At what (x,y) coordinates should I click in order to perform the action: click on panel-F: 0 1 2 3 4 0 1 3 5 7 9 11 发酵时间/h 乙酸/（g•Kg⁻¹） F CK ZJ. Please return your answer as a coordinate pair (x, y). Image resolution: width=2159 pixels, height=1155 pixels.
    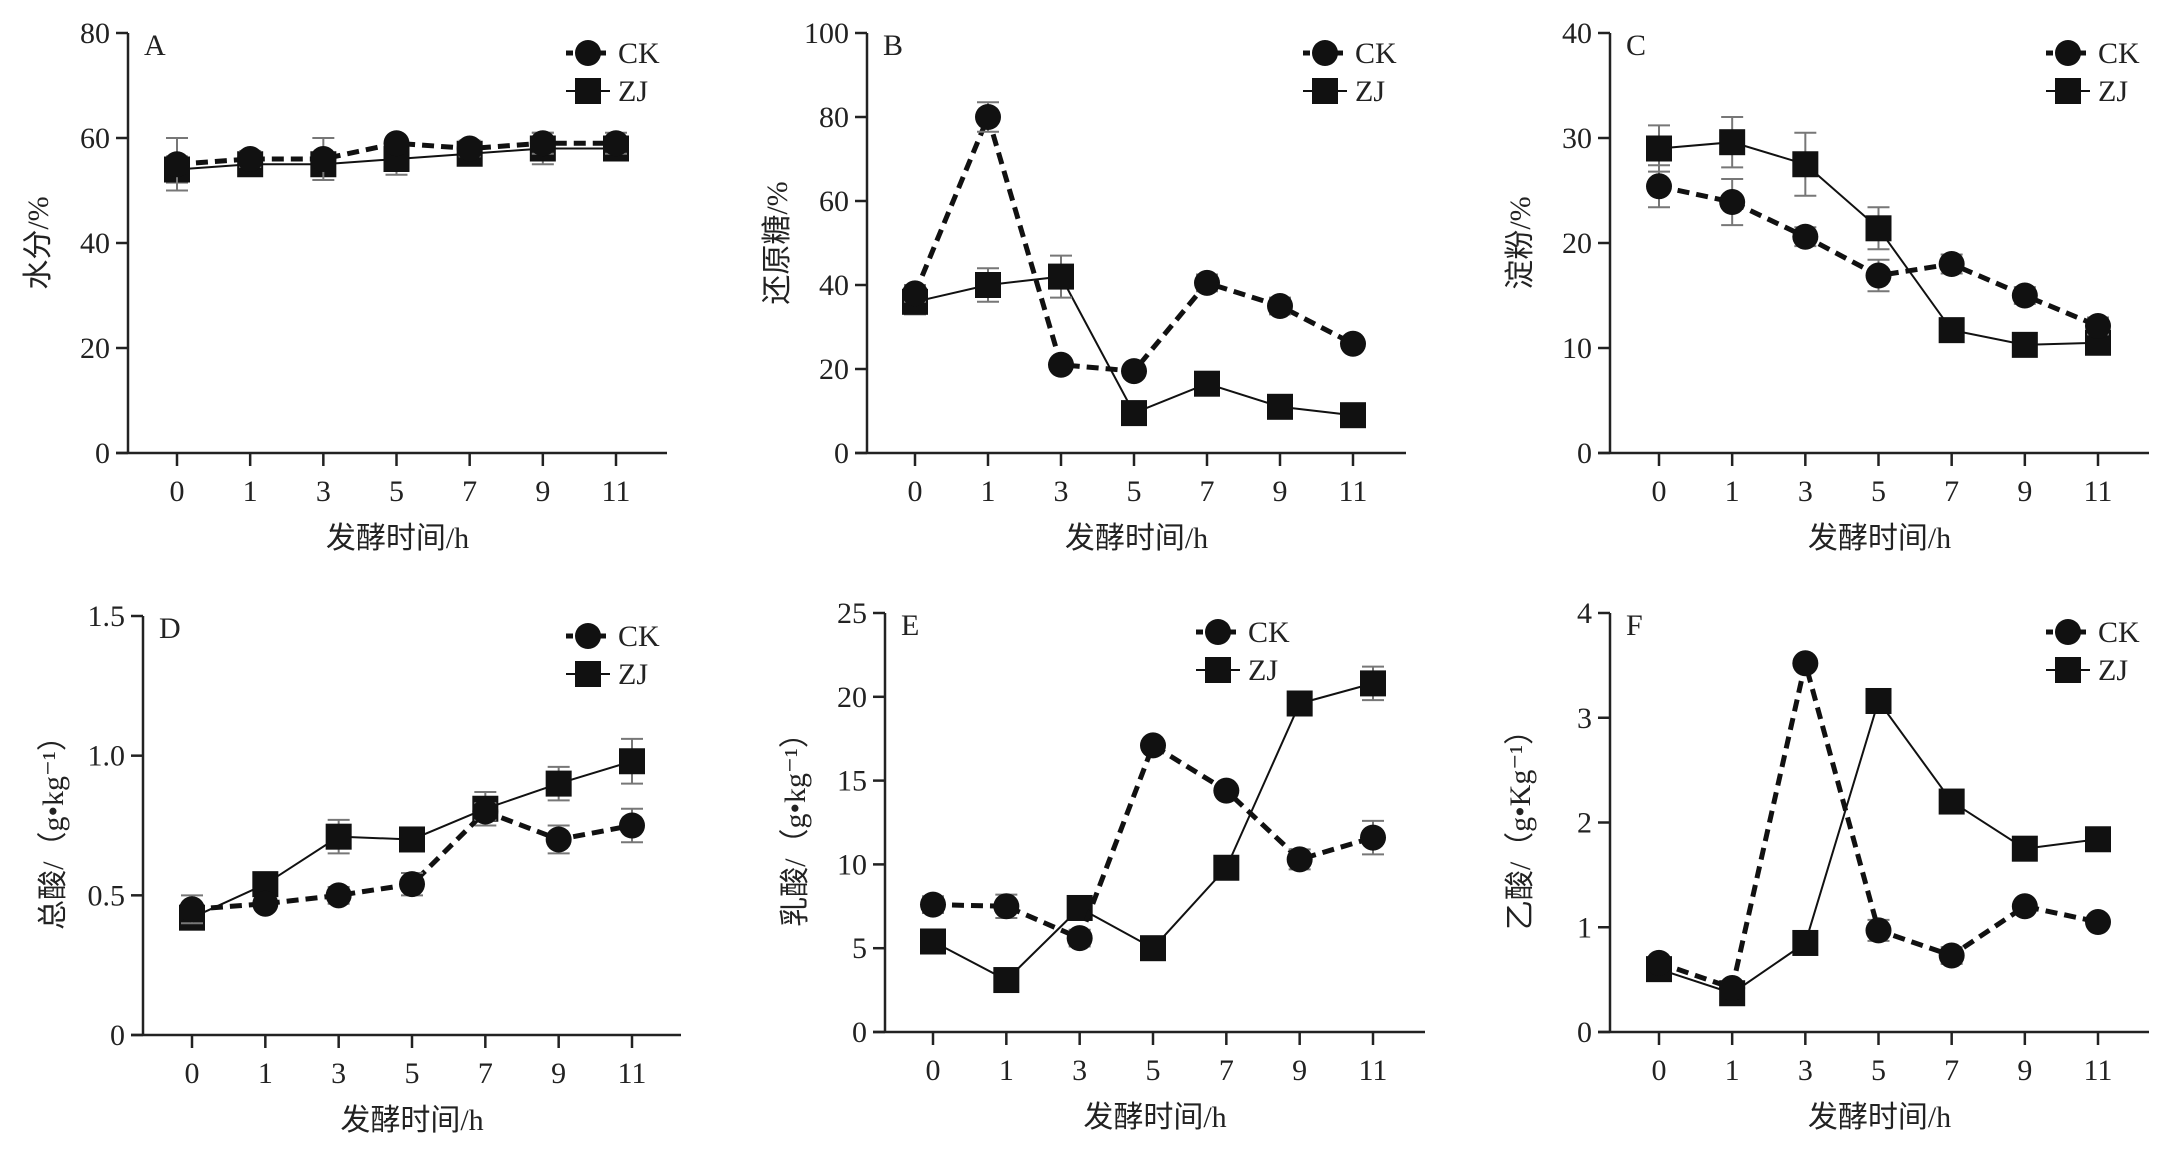
    Looking at the image, I should click on (1826, 865).